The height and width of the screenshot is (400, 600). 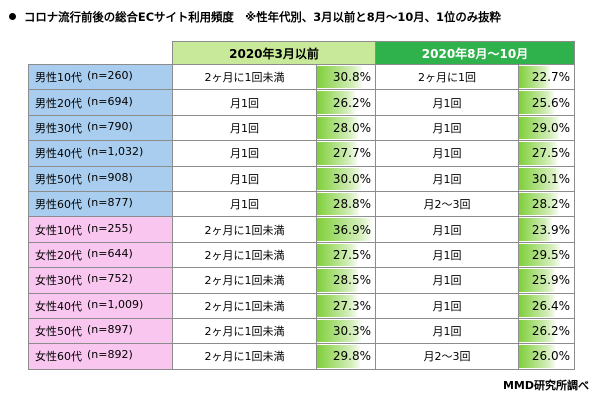 I want to click on percent-label: 29.8%, so click(x=351, y=356).